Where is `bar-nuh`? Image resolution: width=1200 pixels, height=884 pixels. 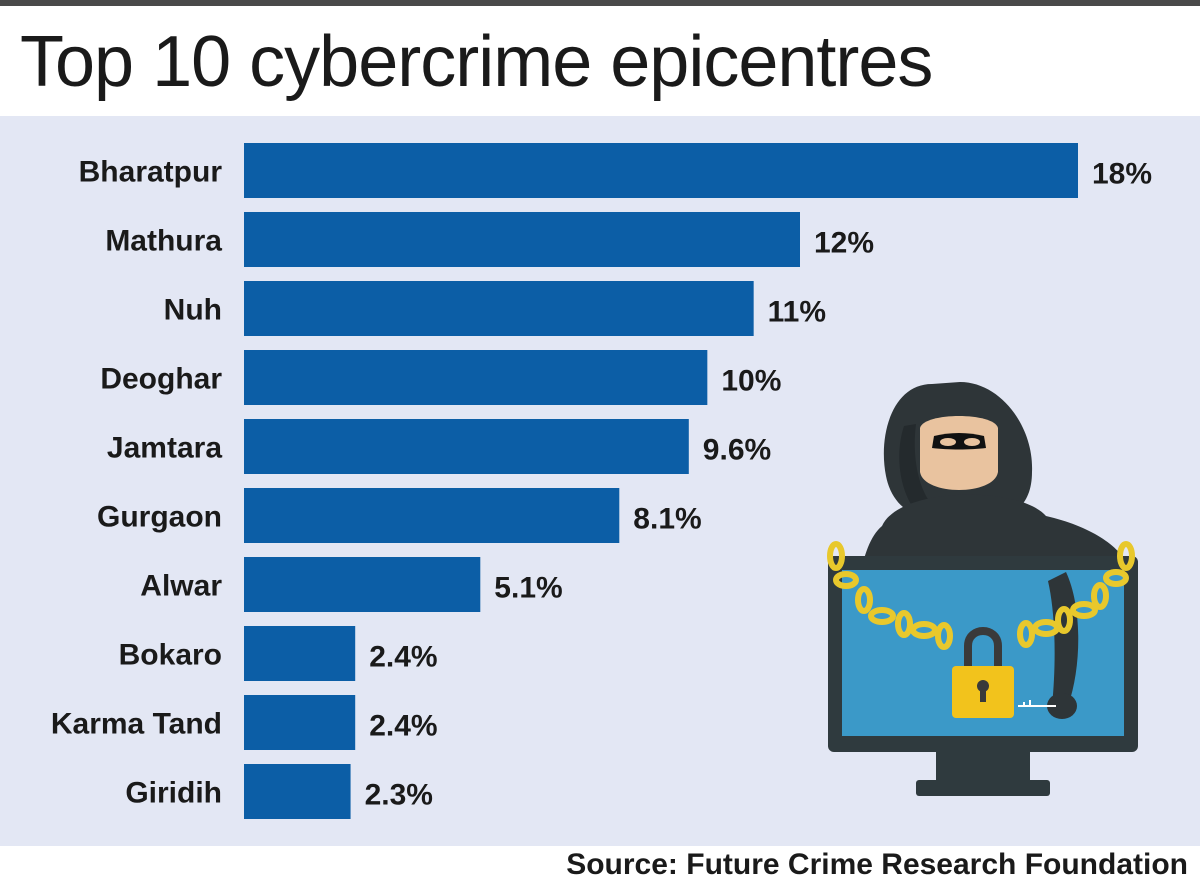
bar-nuh is located at coordinates (499, 308).